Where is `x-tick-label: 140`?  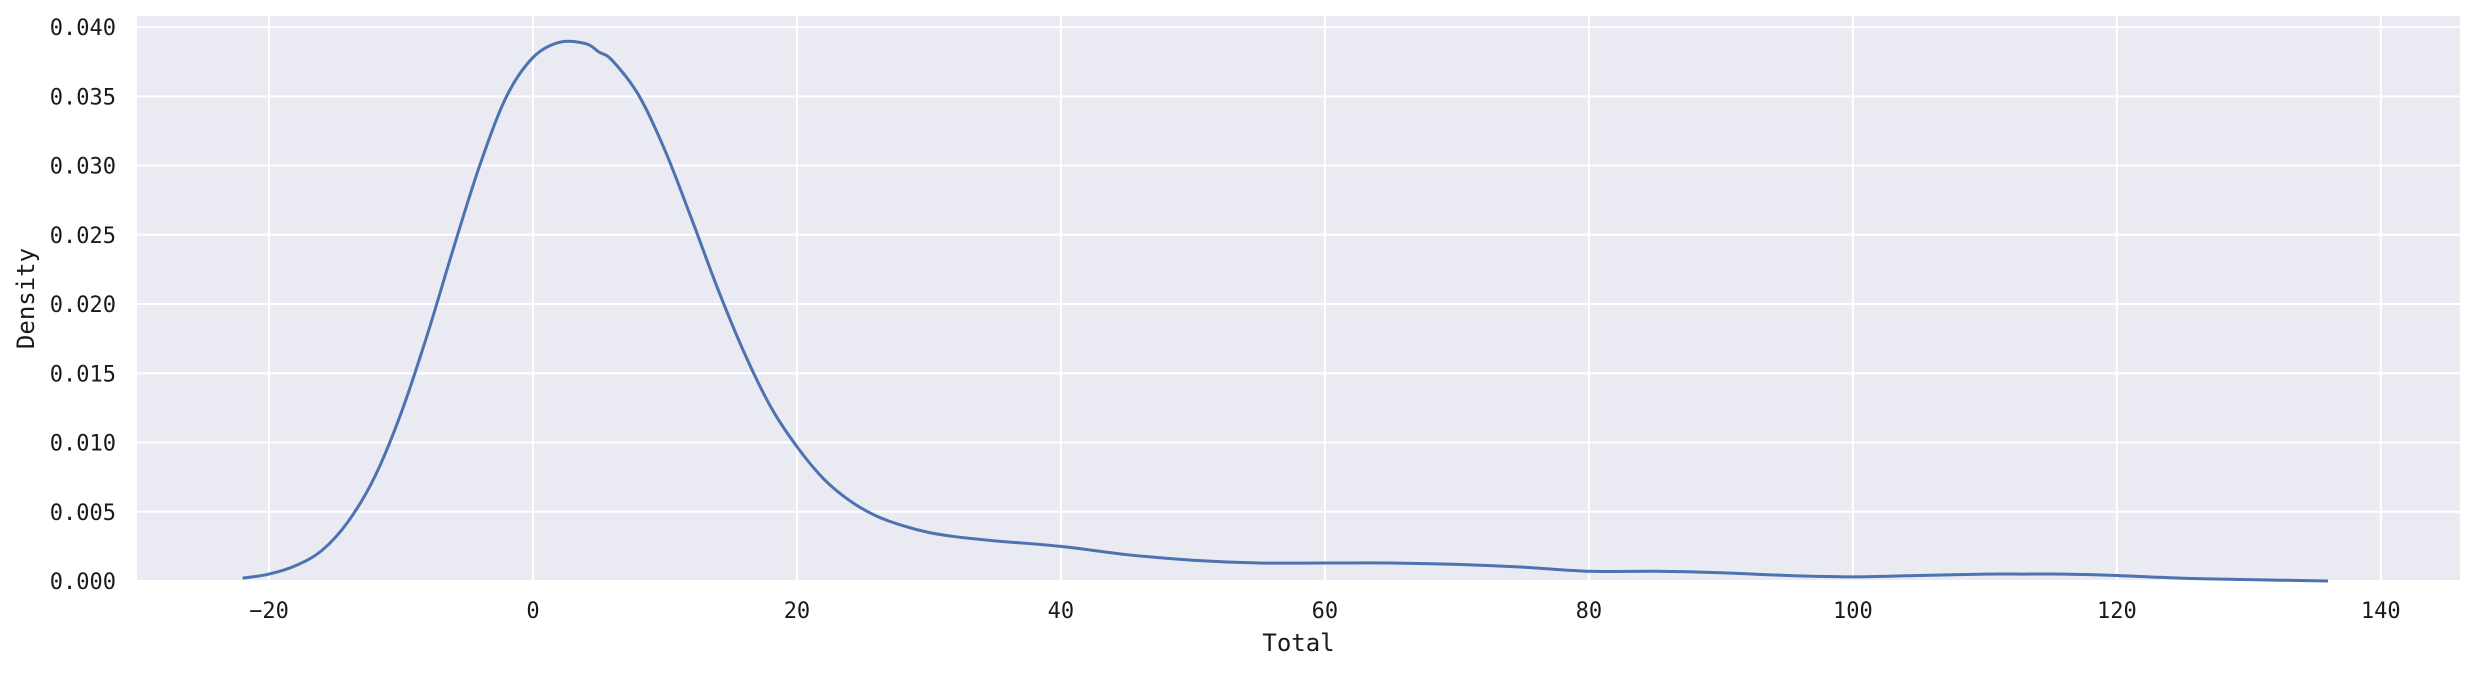
x-tick-label: 140 is located at coordinates (2381, 611).